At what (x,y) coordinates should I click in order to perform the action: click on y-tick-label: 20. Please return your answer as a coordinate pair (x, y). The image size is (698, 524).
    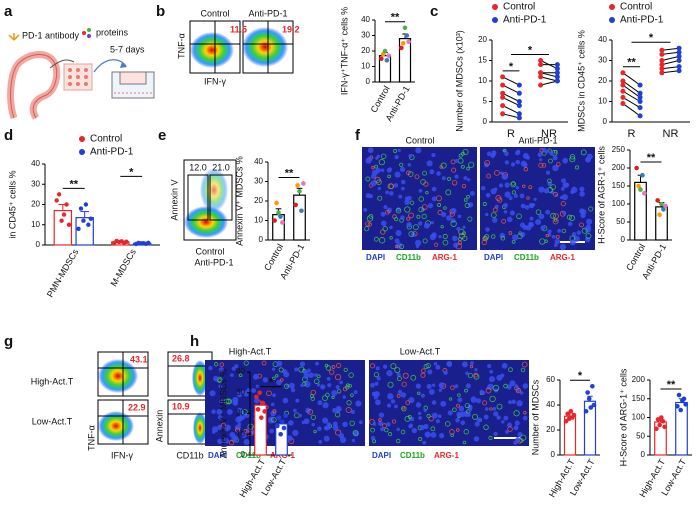
    Looking at the image, I should click on (35, 204).